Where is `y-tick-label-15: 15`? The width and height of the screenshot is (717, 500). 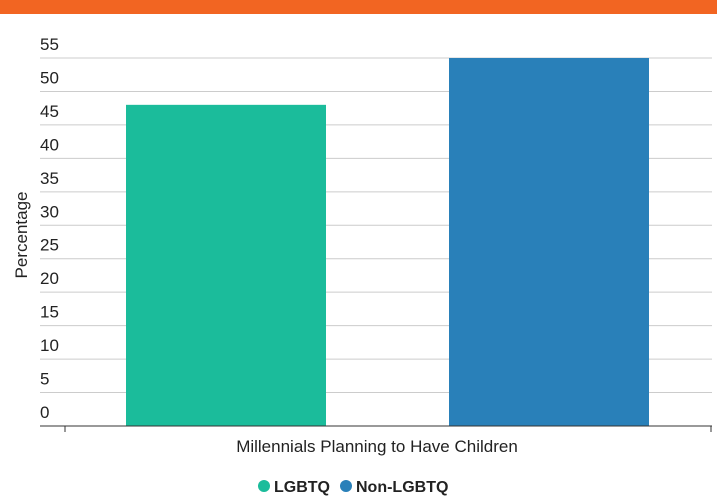
y-tick-label-15: 15 is located at coordinates (49, 312).